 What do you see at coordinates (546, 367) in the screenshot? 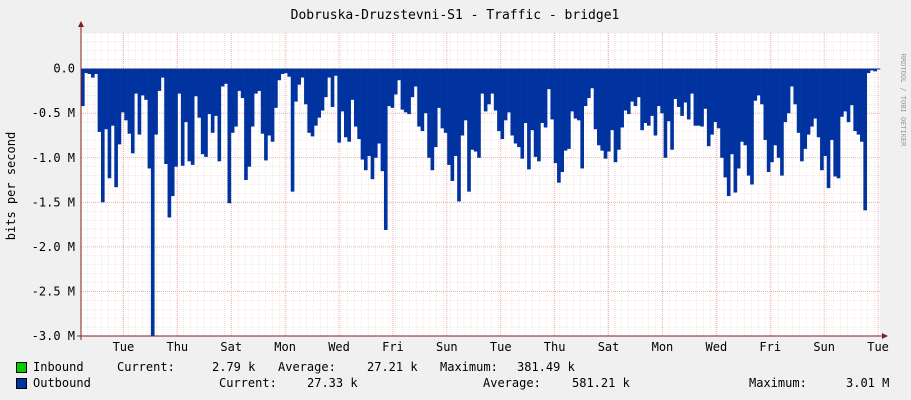
I see `inbound-maximum-value: 381.49 k` at bounding box center [546, 367].